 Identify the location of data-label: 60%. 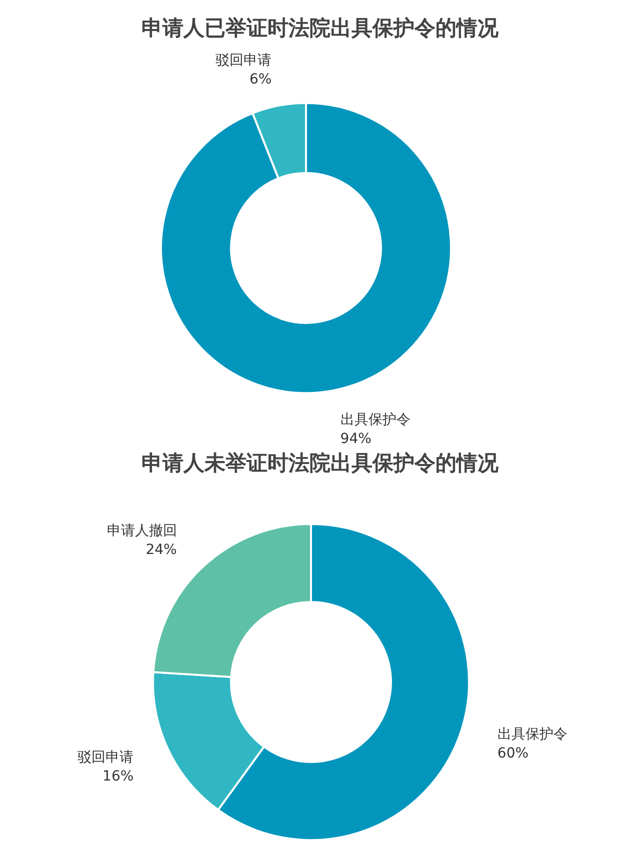
(513, 754).